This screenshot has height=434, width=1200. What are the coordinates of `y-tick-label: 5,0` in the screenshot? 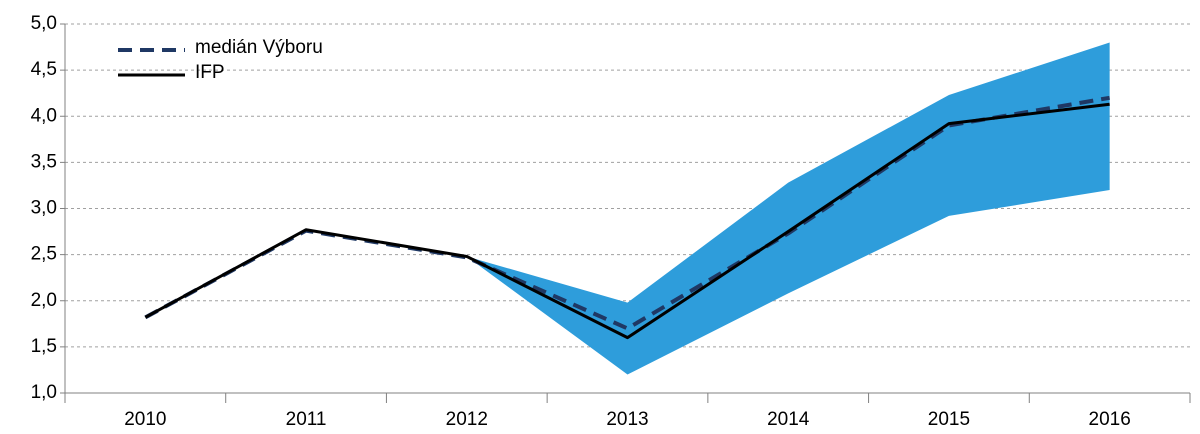 It's located at (44, 23).